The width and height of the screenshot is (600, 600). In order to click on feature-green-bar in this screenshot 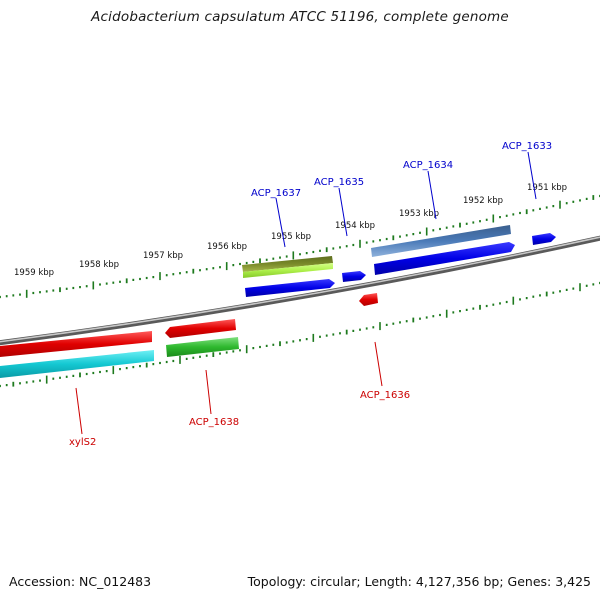, I will do `click(202, 347)`.